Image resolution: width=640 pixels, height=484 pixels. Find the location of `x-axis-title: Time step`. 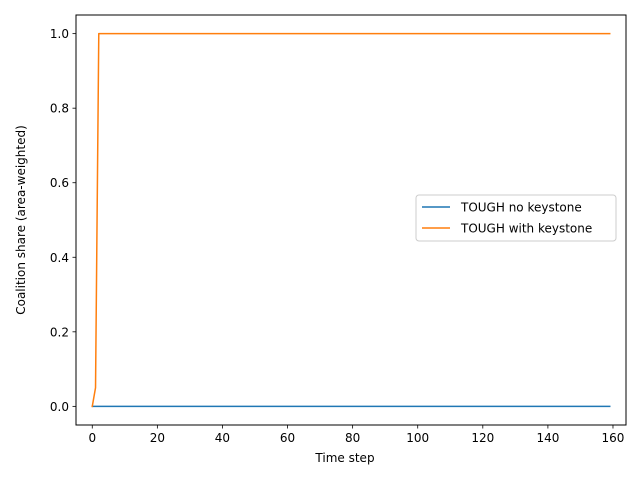

x-axis-title: Time step is located at coordinates (344, 458).